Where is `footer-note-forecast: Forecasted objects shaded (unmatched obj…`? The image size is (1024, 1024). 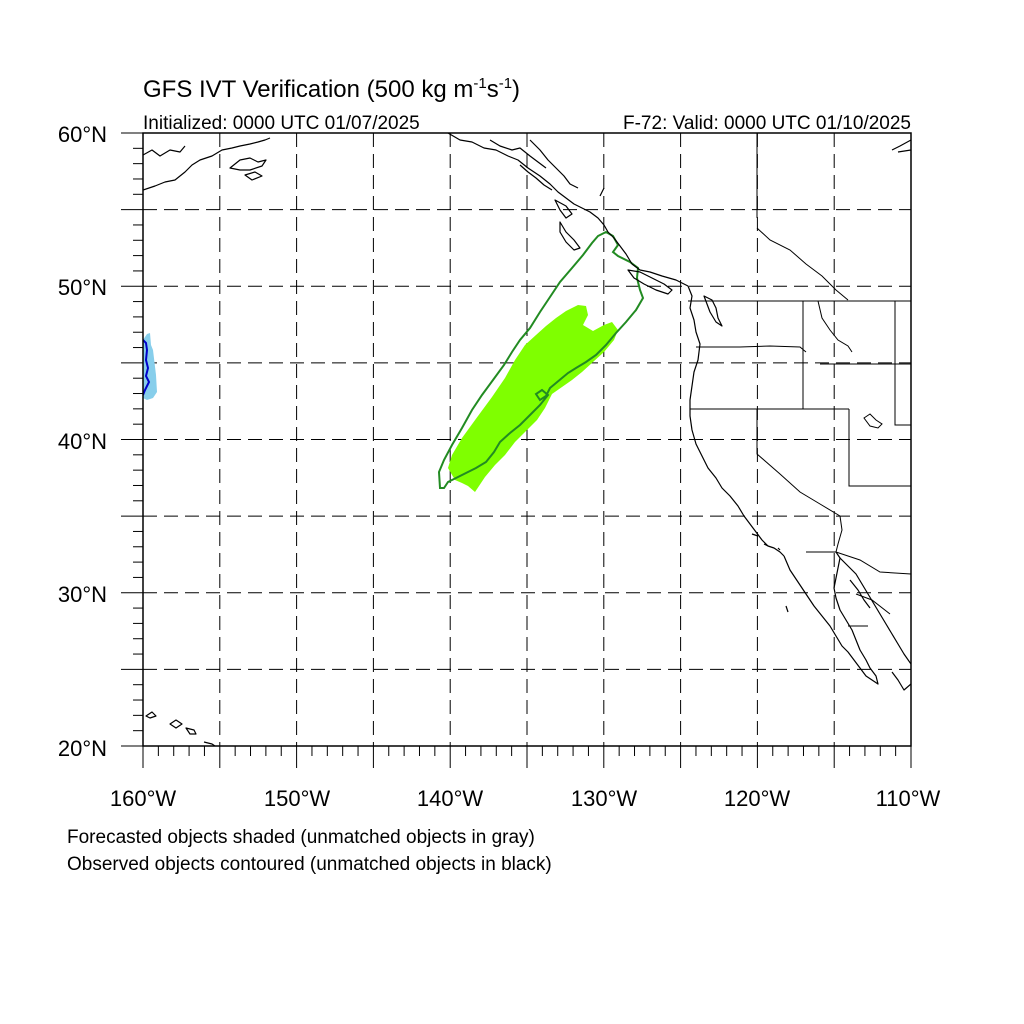
footer-note-forecast: Forecasted objects shaded (unmatched obj… is located at coordinates (301, 837).